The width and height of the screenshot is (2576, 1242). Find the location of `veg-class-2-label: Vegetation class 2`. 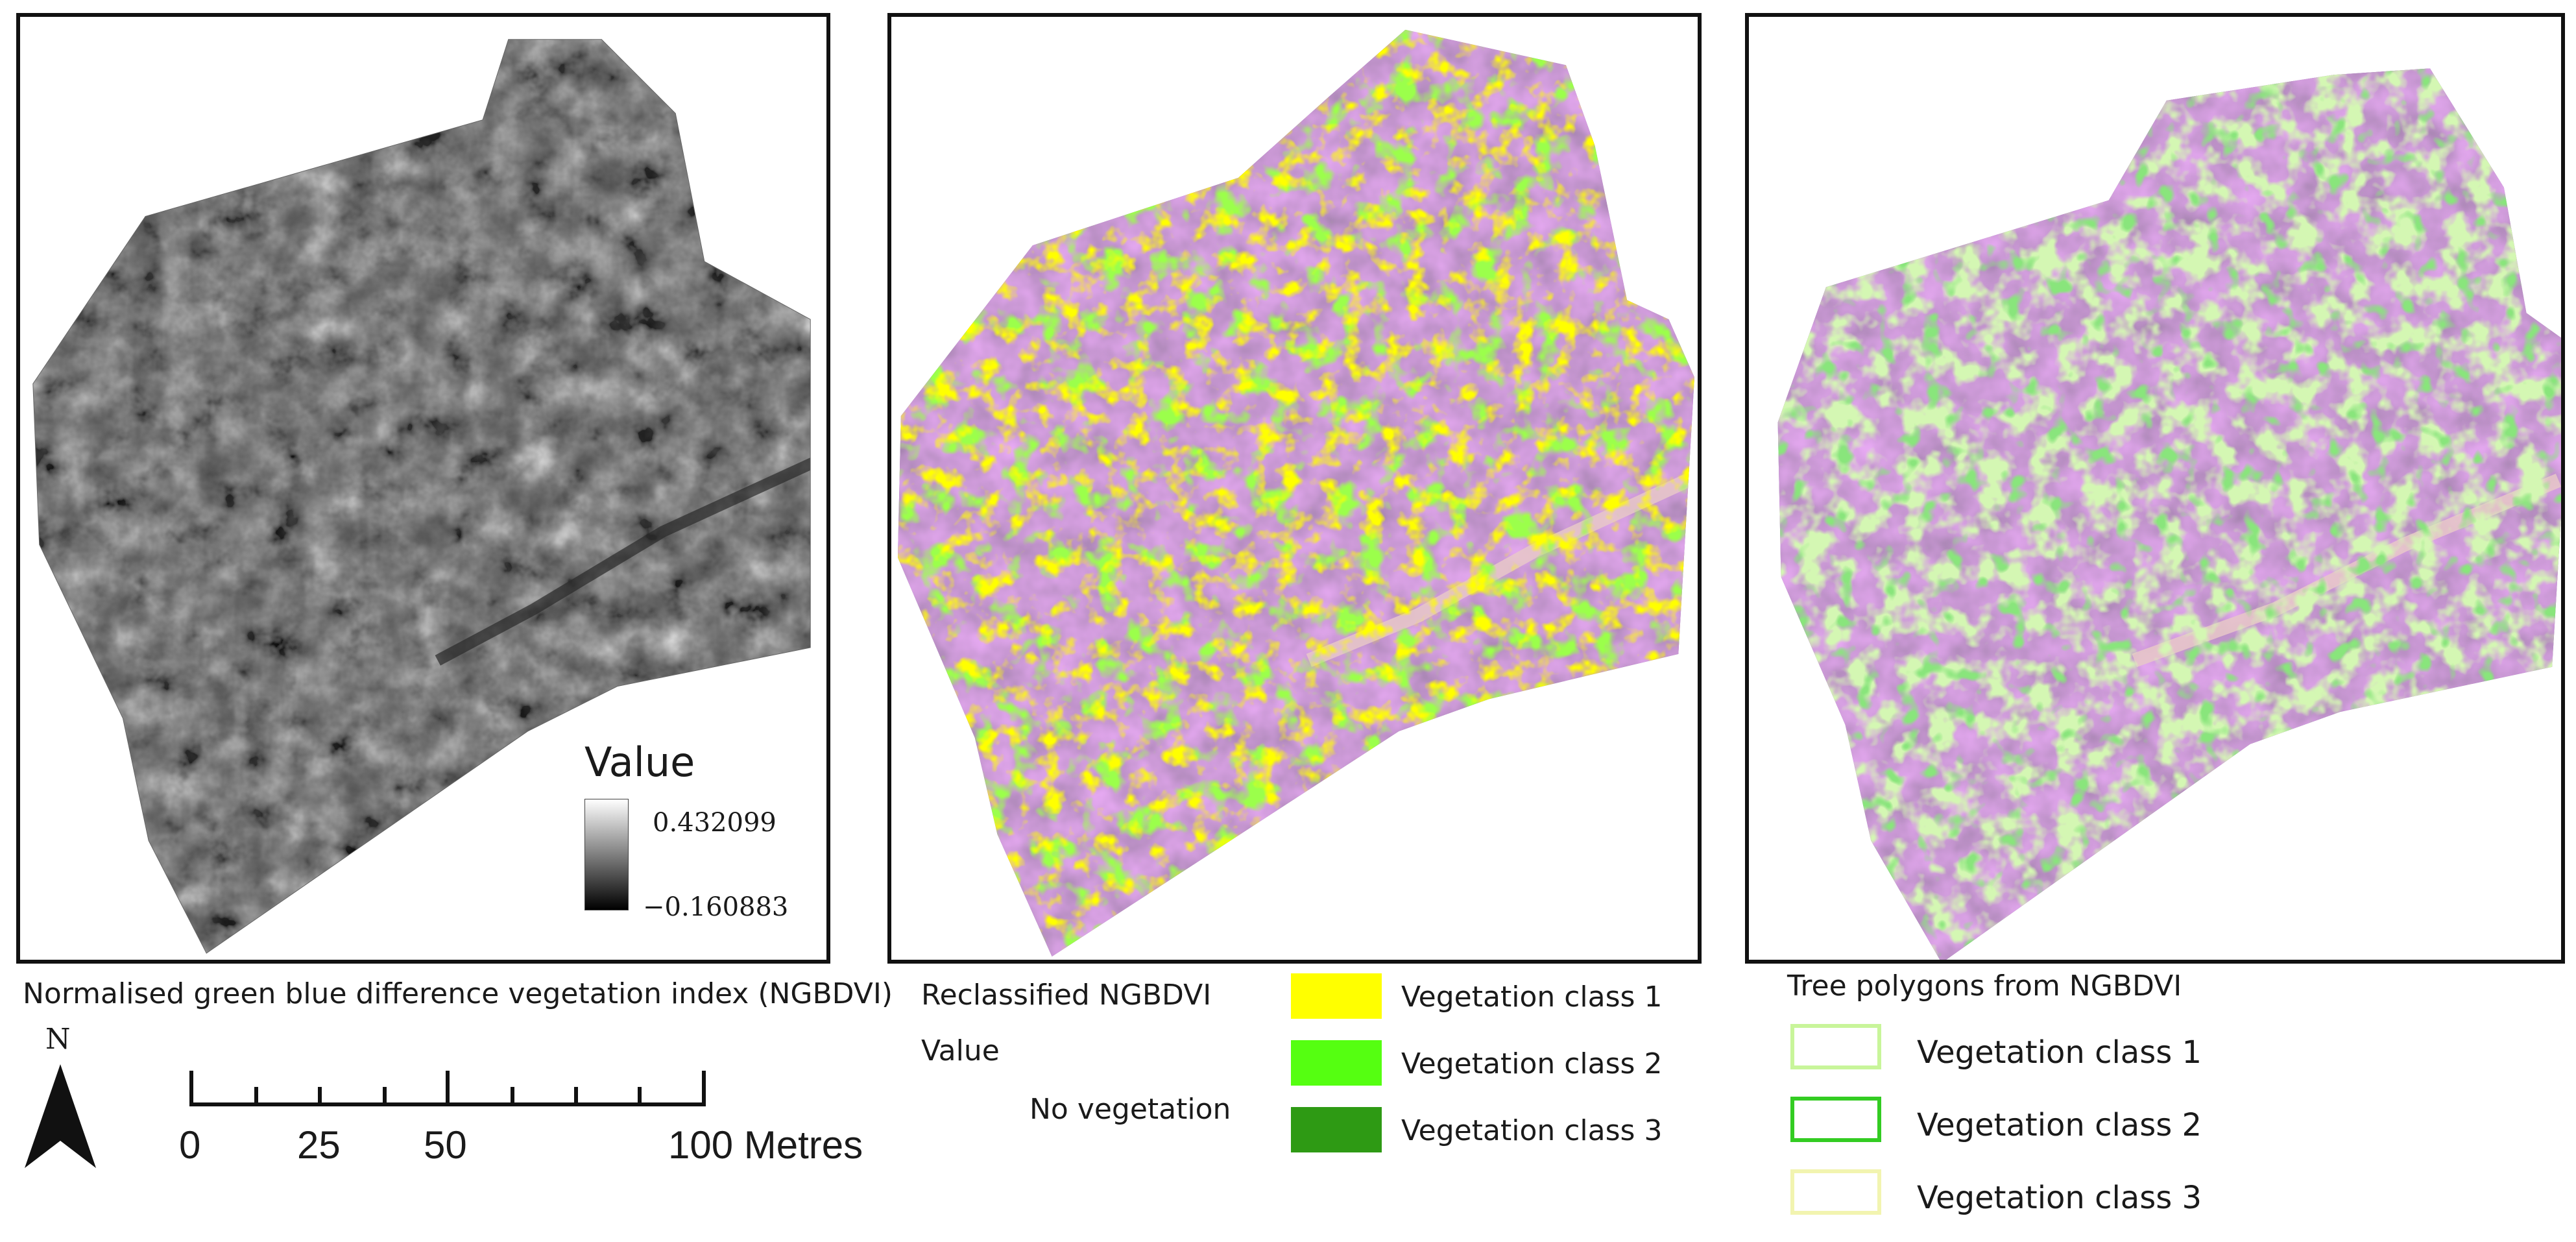

veg-class-2-label: Vegetation class 2 is located at coordinates (1532, 1063).